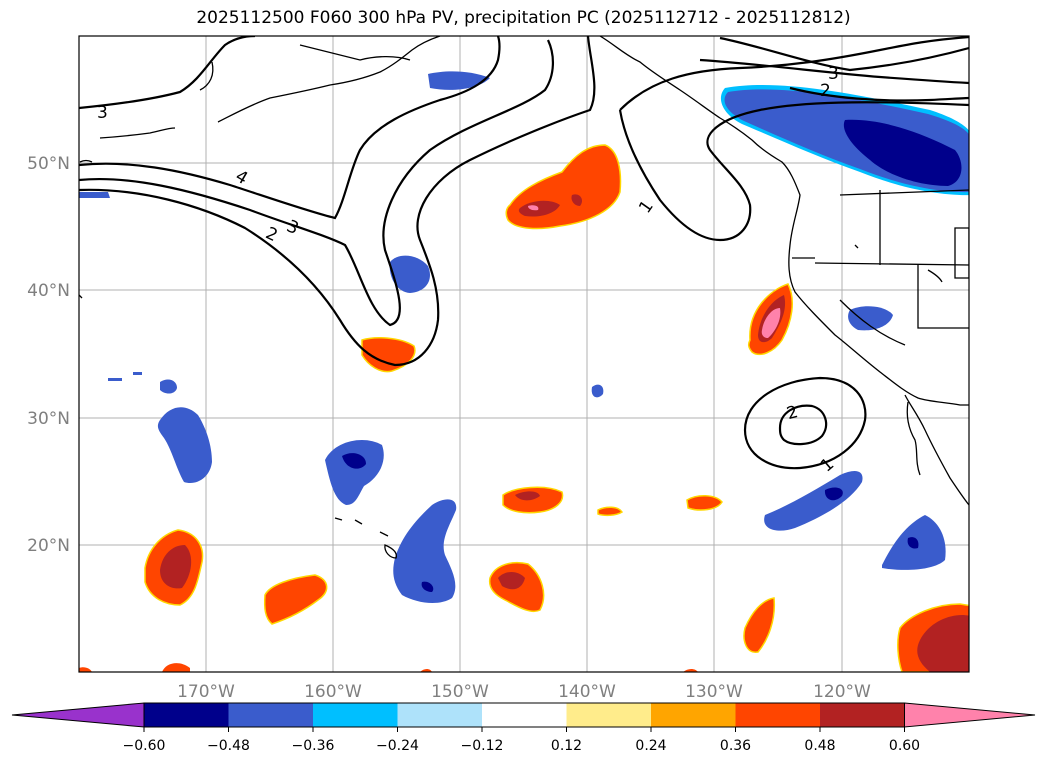  Describe the element at coordinates (650, 746) in the screenshot. I see `colorbar-tick-7: 0.24` at that location.